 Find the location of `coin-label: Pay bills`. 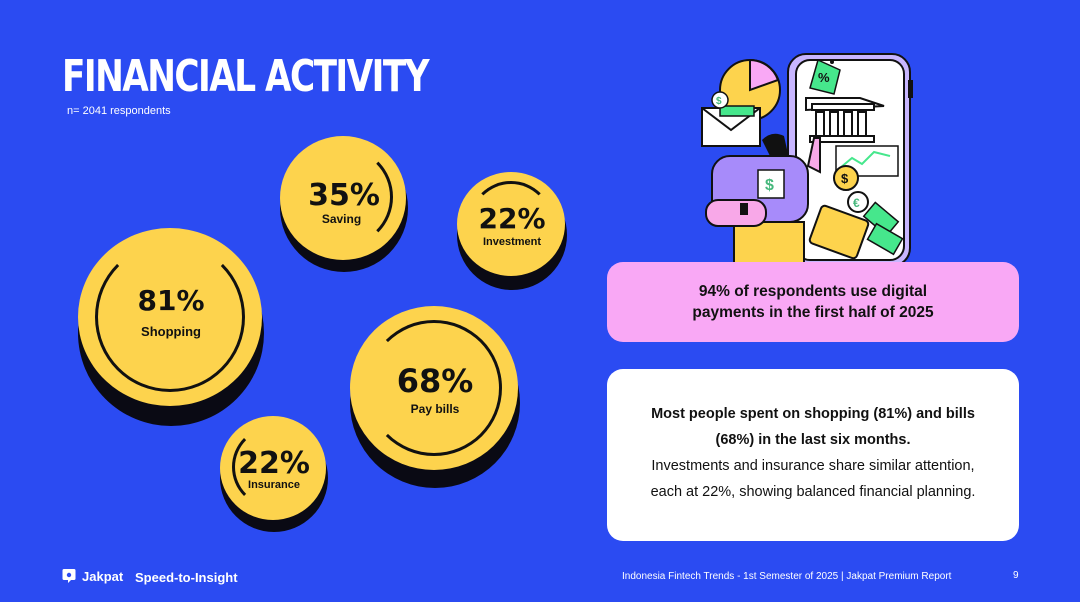

coin-label: Pay bills is located at coordinates (435, 409).